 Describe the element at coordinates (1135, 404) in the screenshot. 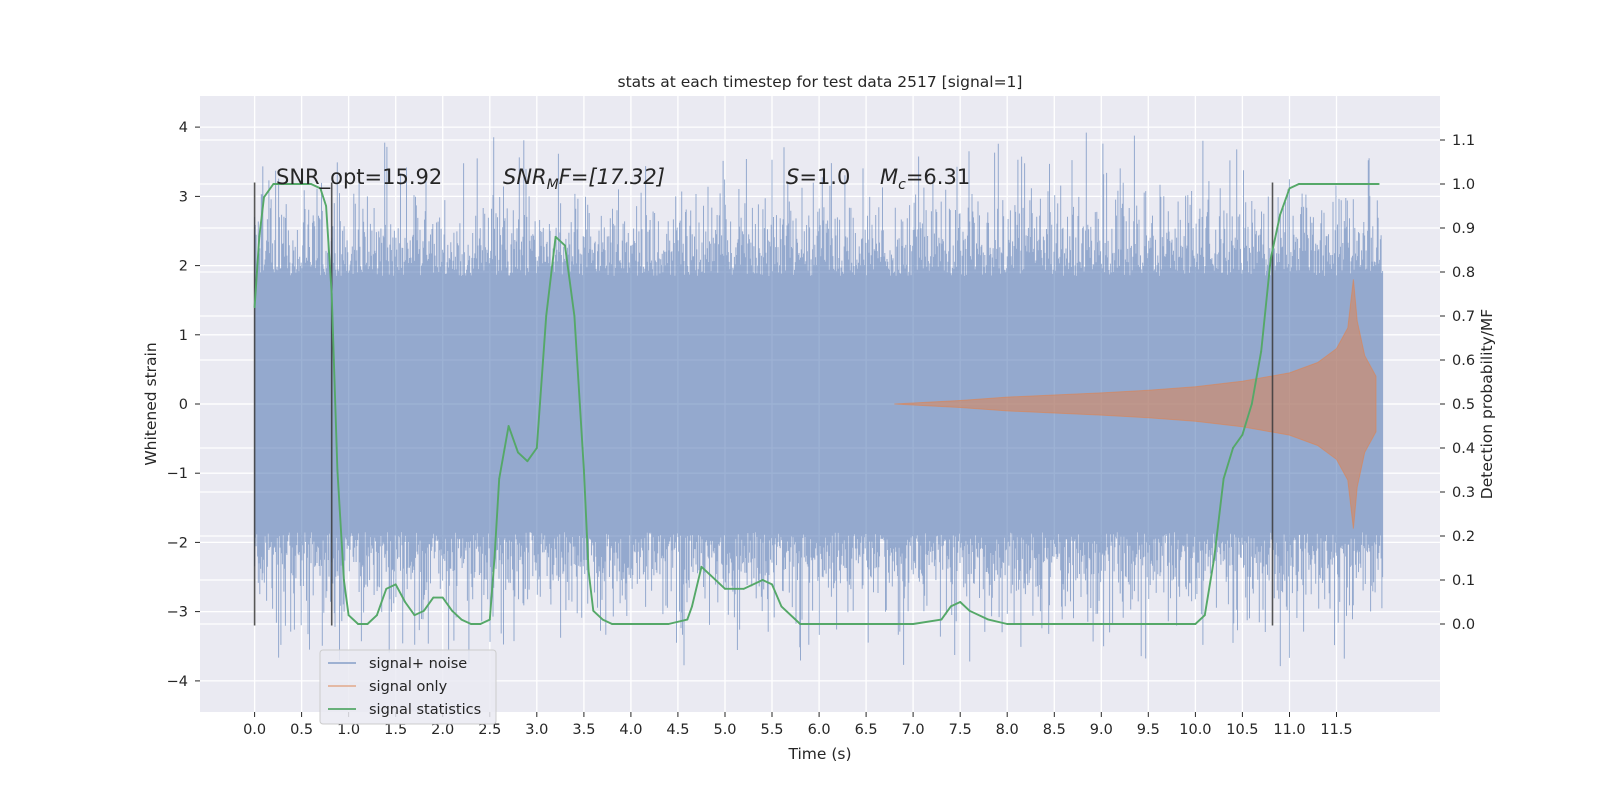

I see `series-signal-only` at that location.